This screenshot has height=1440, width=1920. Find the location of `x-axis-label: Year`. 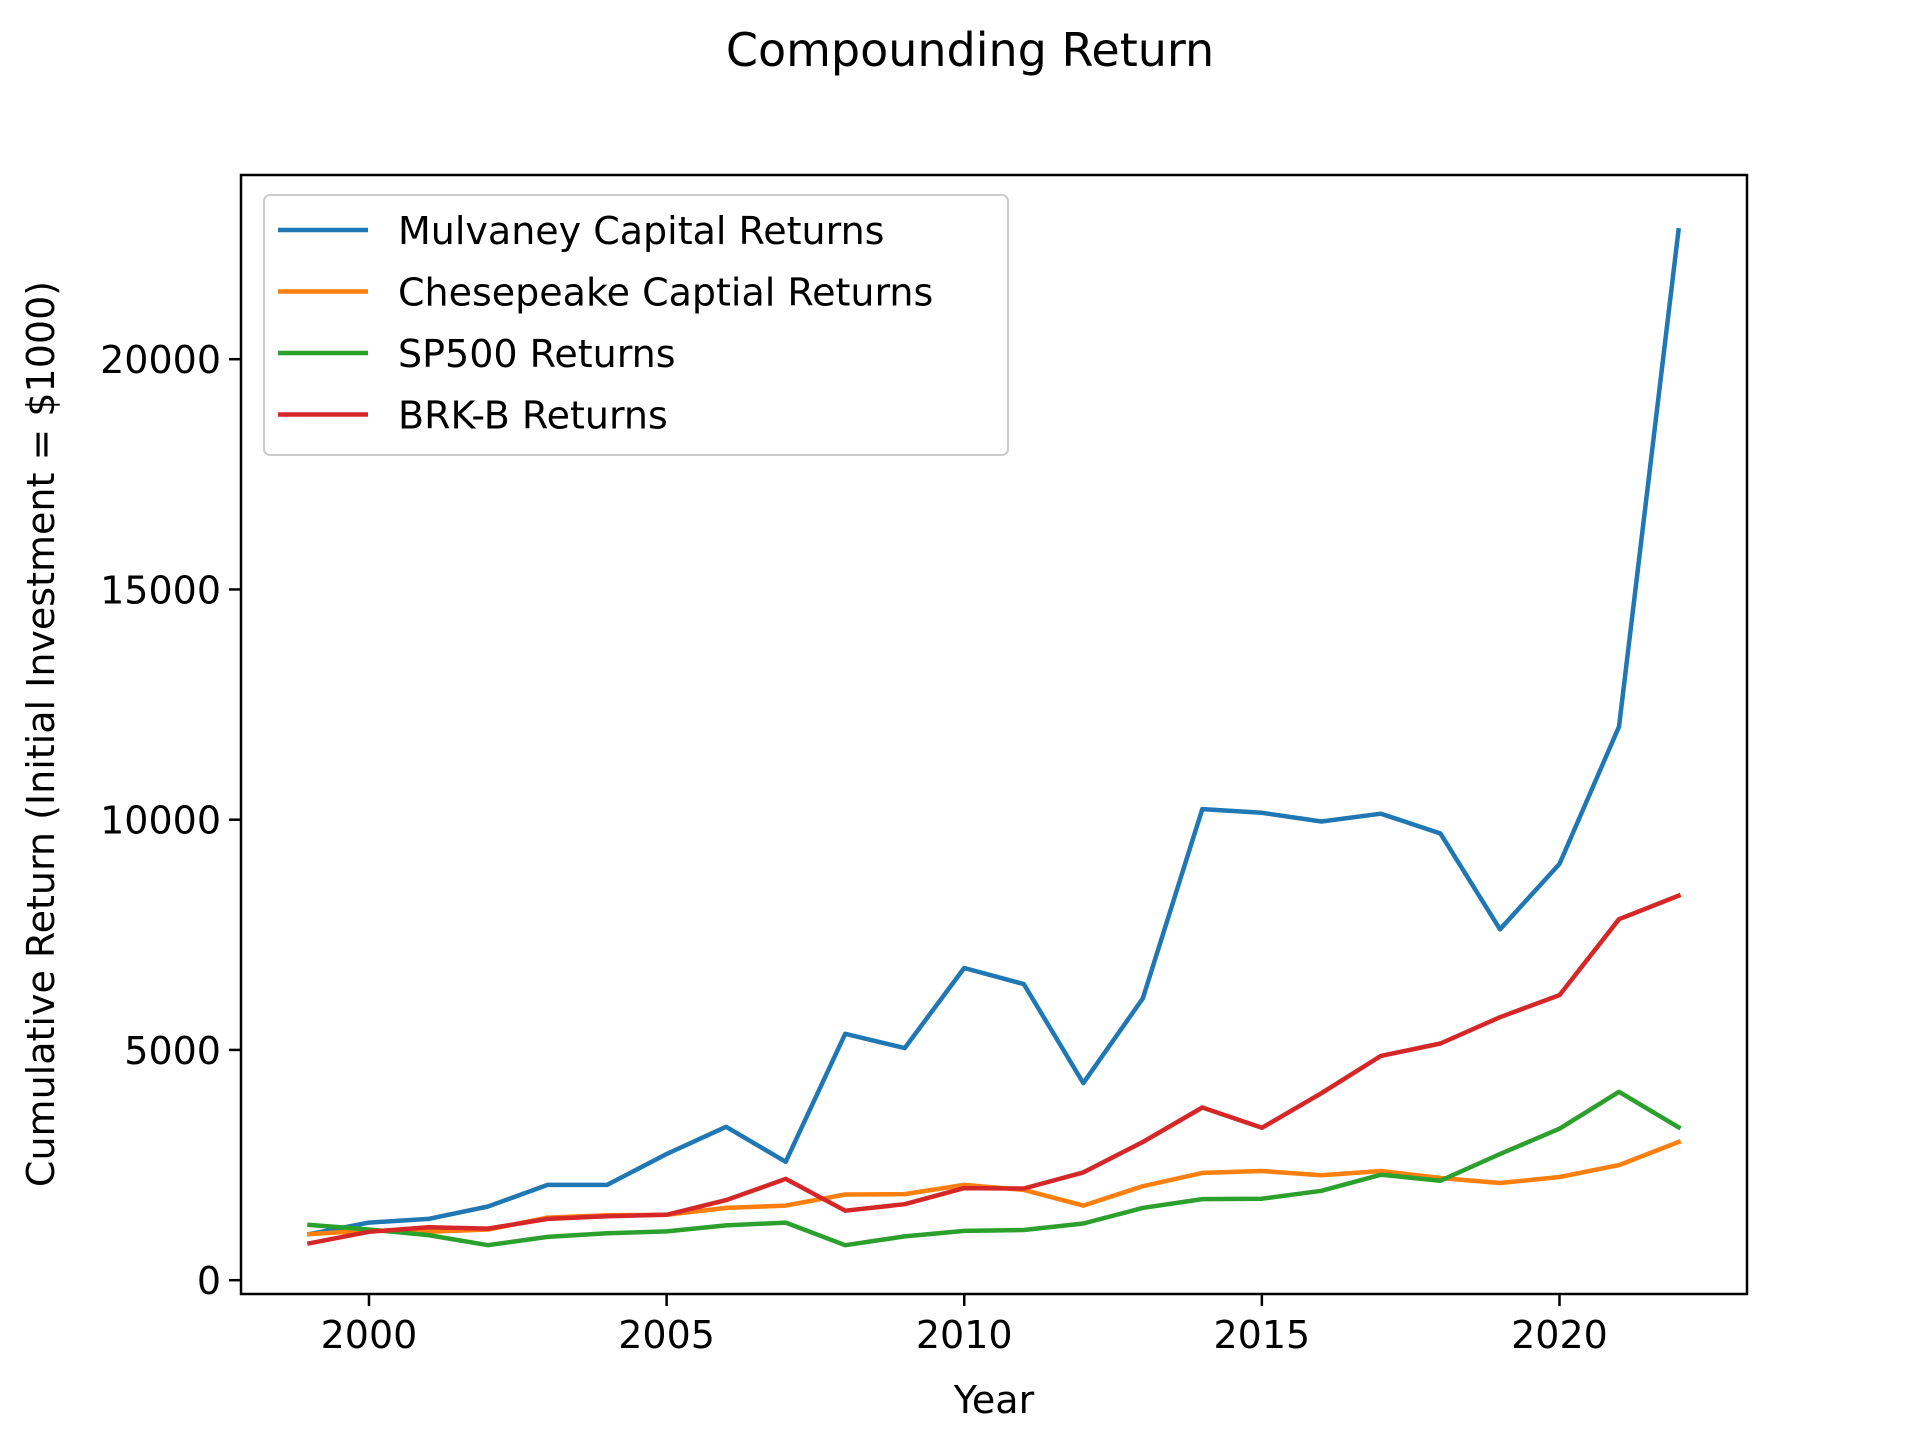

x-axis-label: Year is located at coordinates (994, 1400).